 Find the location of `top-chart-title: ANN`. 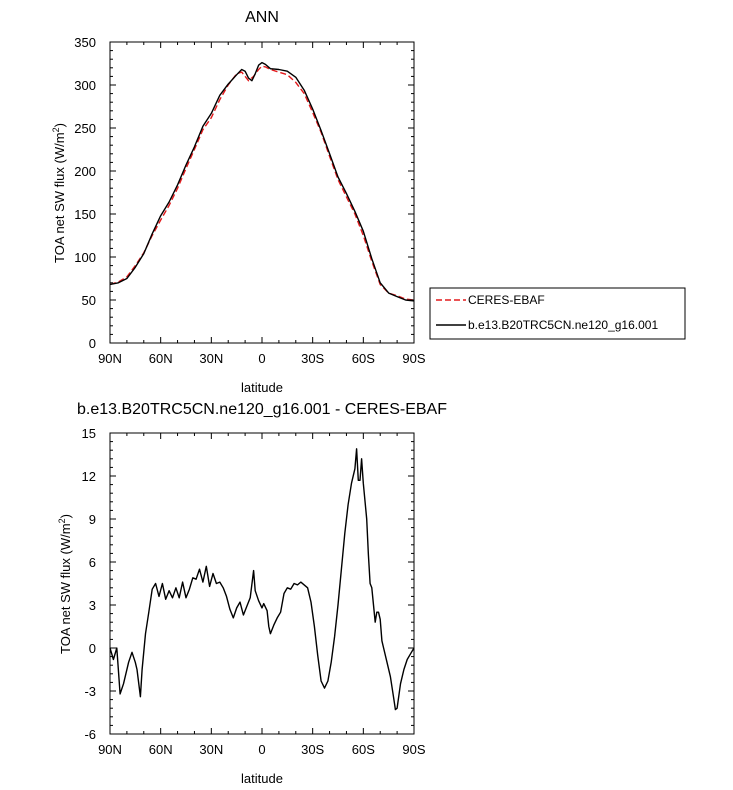

top-chart-title: ANN is located at coordinates (262, 17).